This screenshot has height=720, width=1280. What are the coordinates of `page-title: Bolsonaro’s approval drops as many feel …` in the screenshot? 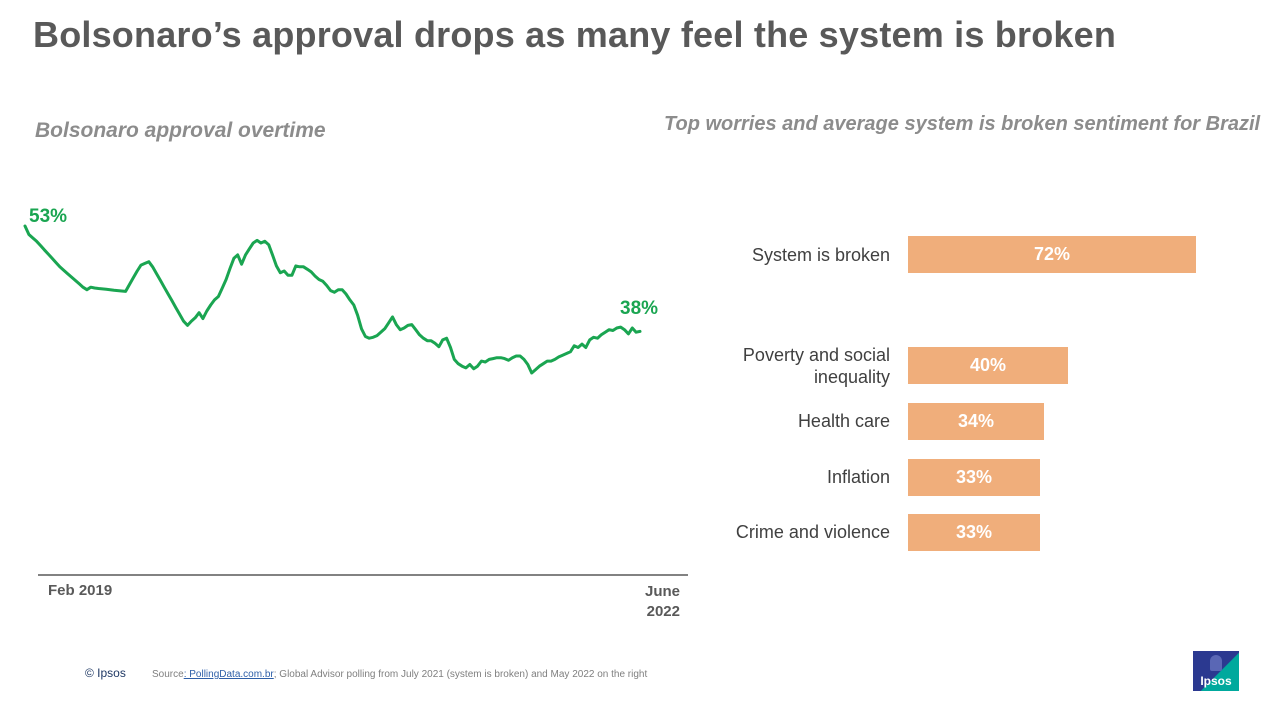 It's located at (575, 34).